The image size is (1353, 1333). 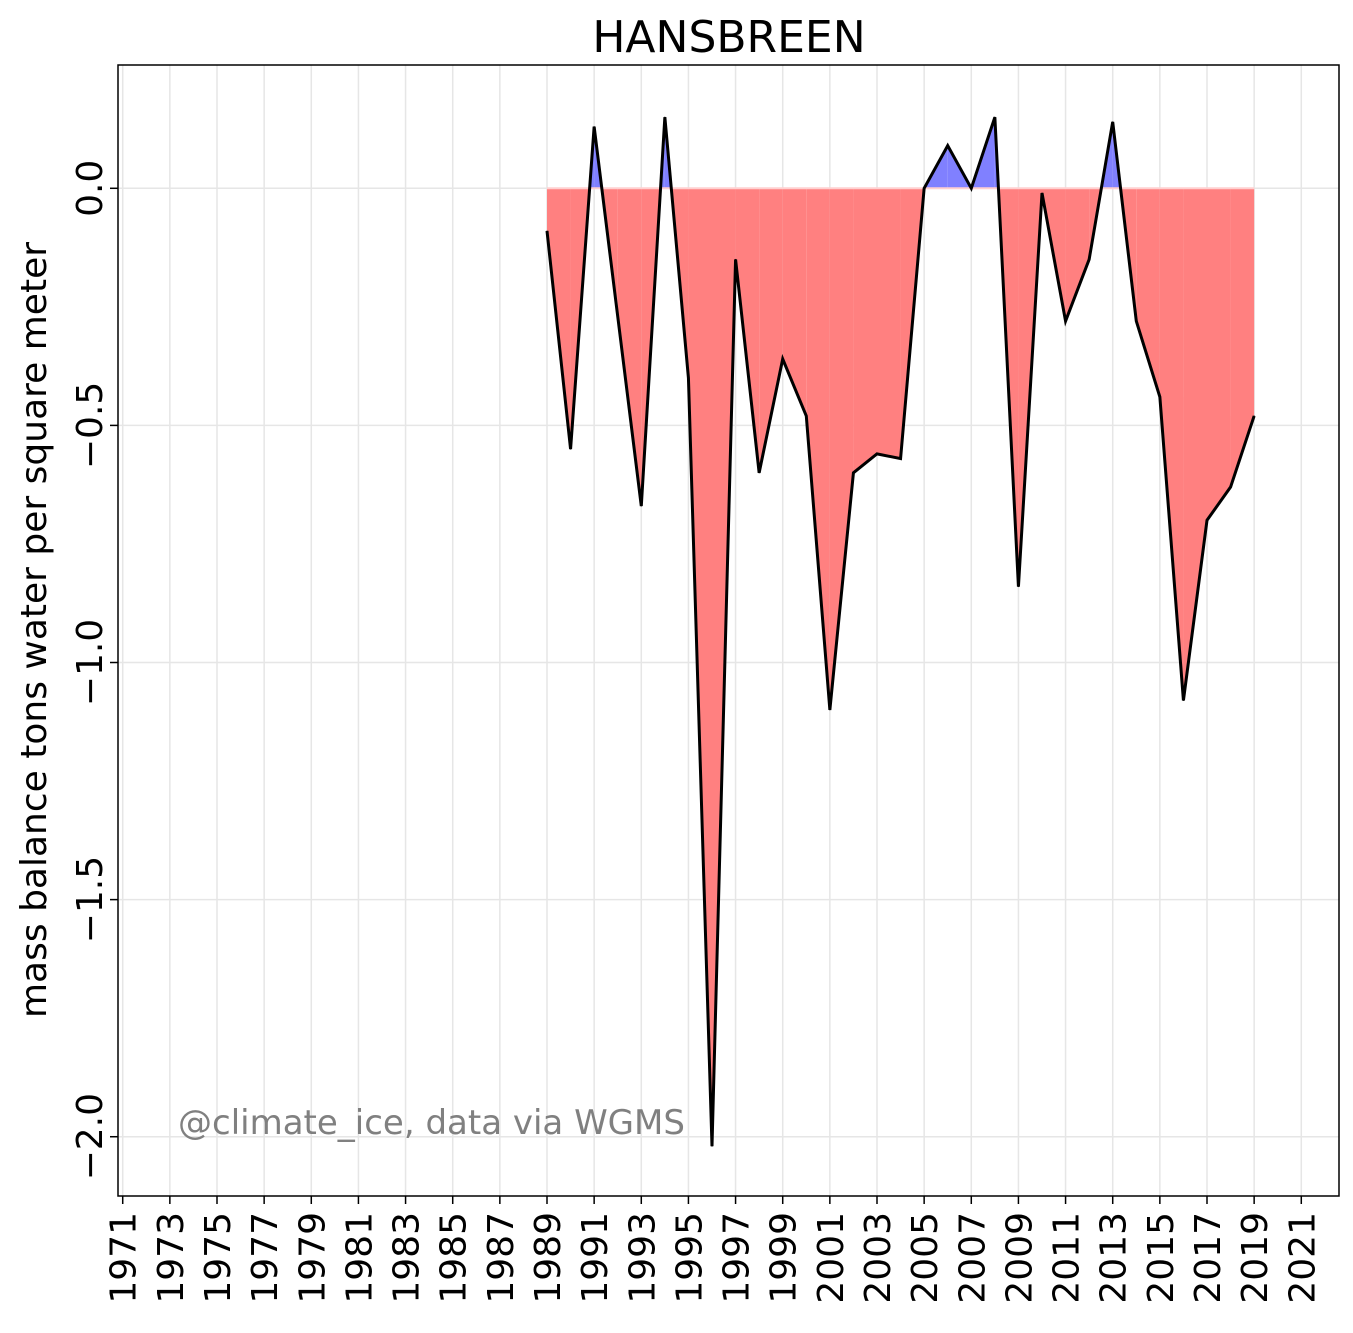 I want to click on x-tick-label: 1979, so click(x=312, y=1258).